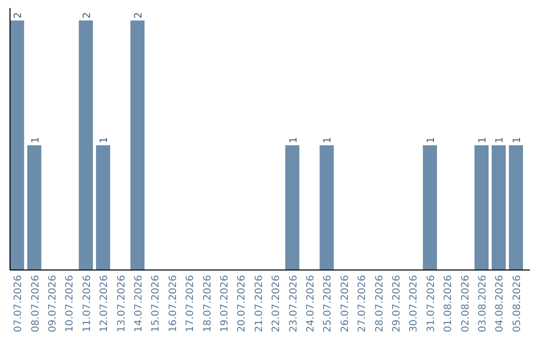  I want to click on x-tick-label: 28.07.2026, so click(380, 303).